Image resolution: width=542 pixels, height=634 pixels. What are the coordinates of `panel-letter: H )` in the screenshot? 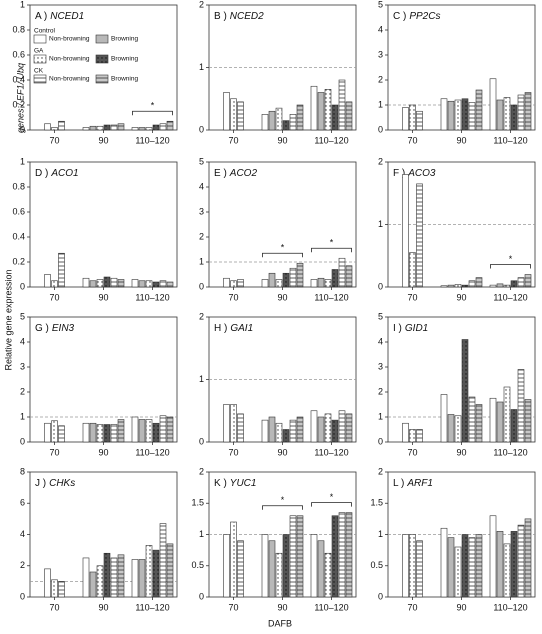 It's located at (220, 328).